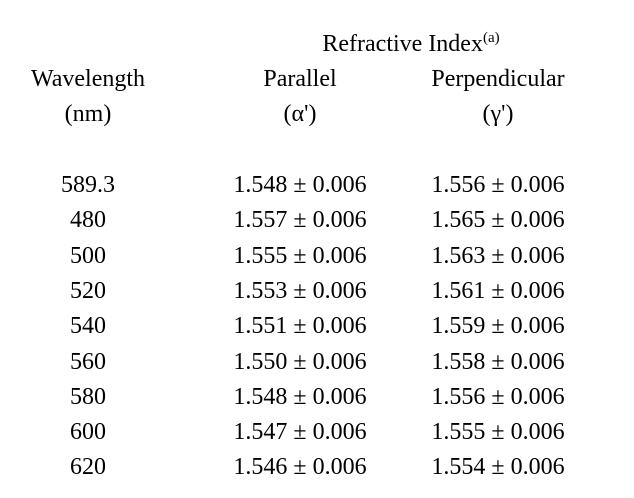  What do you see at coordinates (88, 291) in the screenshot?
I see `cell-wavelength: 520` at bounding box center [88, 291].